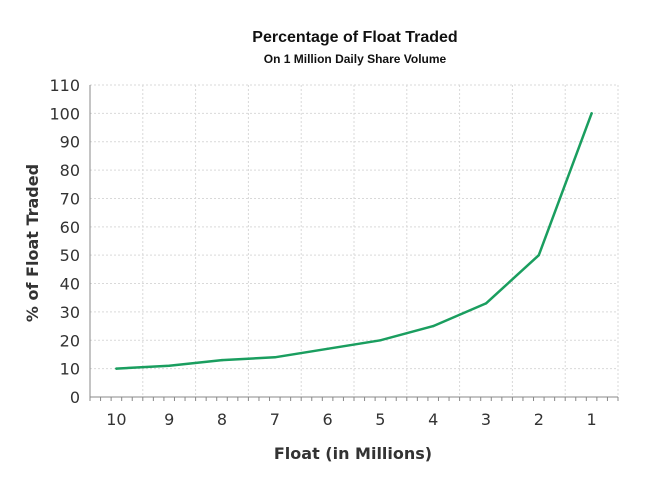 The height and width of the screenshot is (485, 652). I want to click on chart-title: Percentage of Float Traded, so click(354, 37).